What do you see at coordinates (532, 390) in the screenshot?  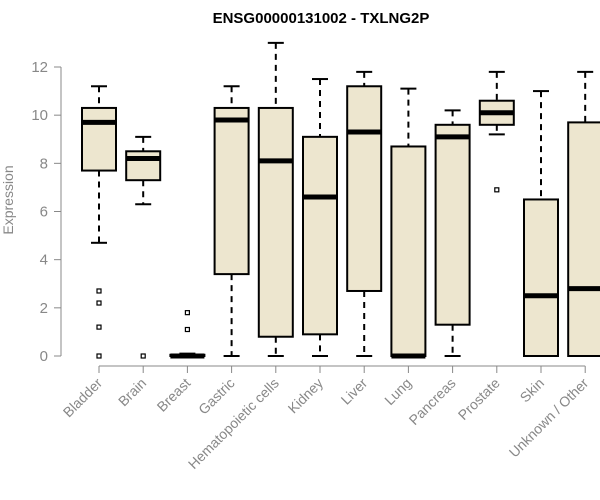 I see `x-tick-label: Skin` at bounding box center [532, 390].